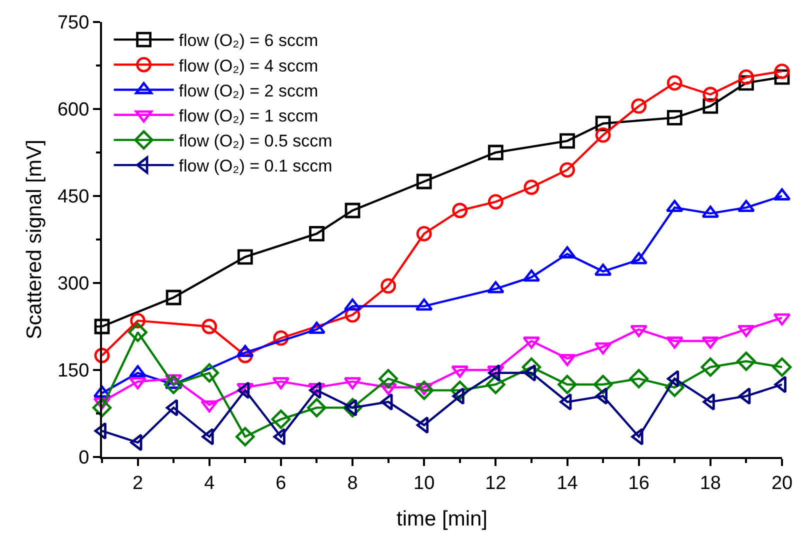  Describe the element at coordinates (782, 483) in the screenshot. I see `x-tick-label: 20` at that location.